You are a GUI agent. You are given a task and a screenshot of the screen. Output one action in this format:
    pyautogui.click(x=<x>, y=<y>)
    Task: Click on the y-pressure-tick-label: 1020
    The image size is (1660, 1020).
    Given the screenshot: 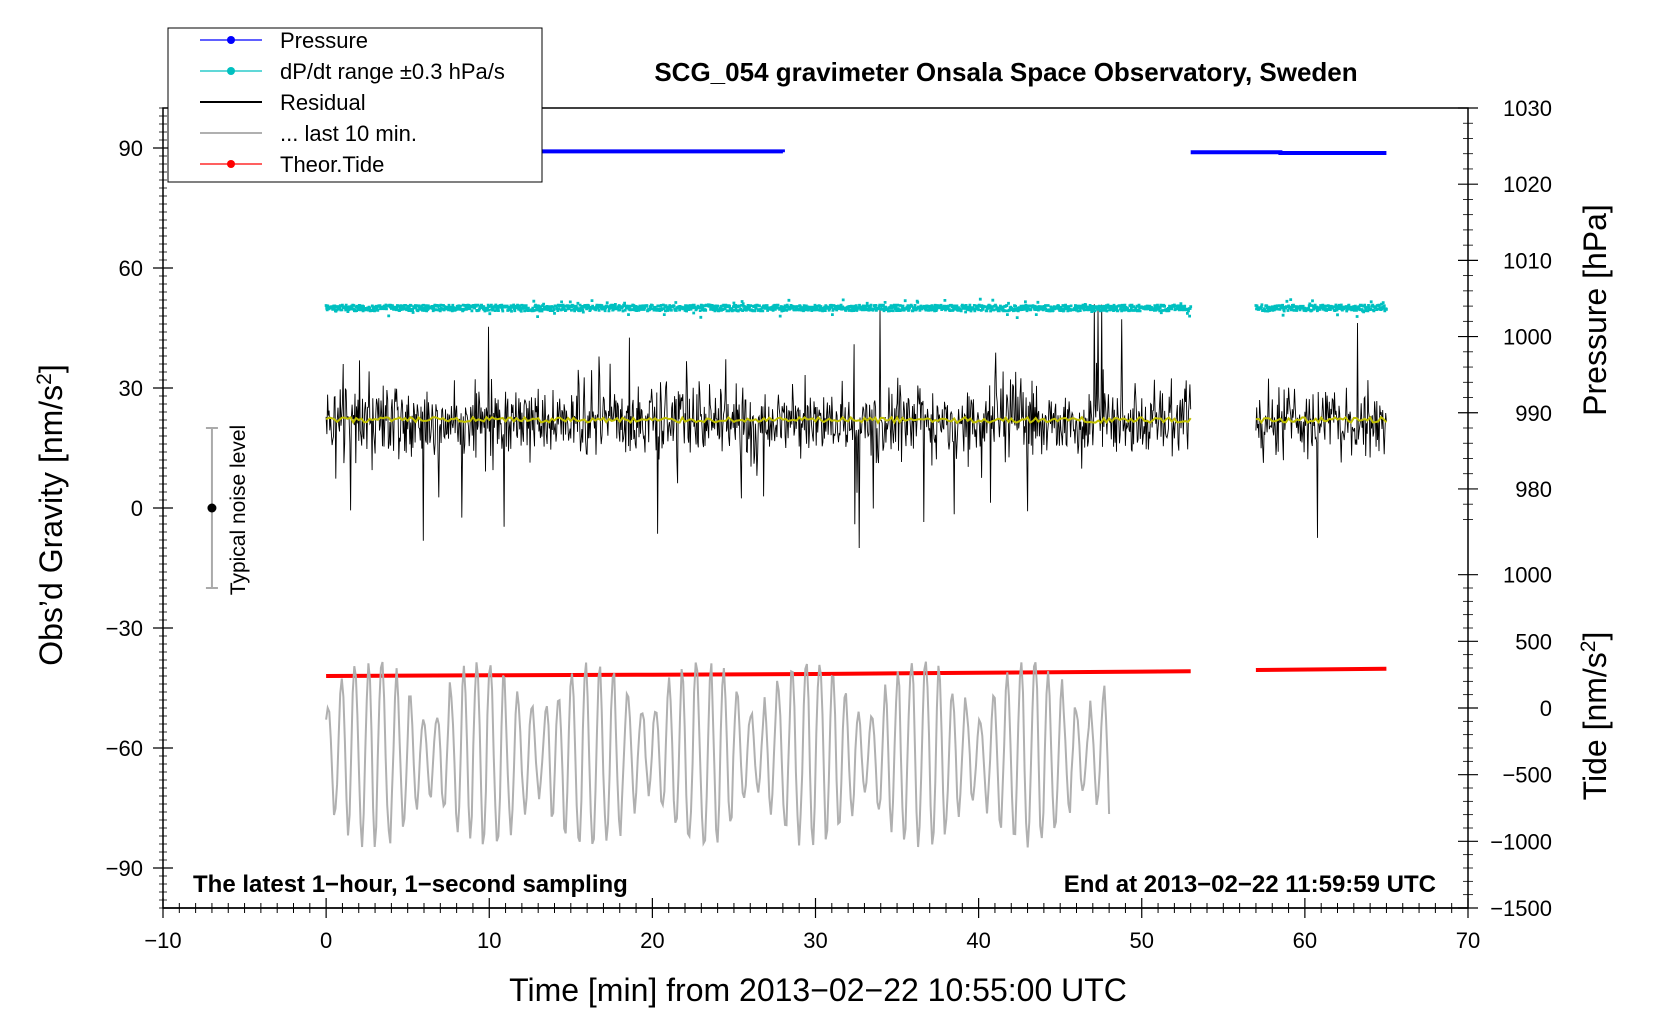 What is the action you would take?
    pyautogui.click(x=1527, y=184)
    